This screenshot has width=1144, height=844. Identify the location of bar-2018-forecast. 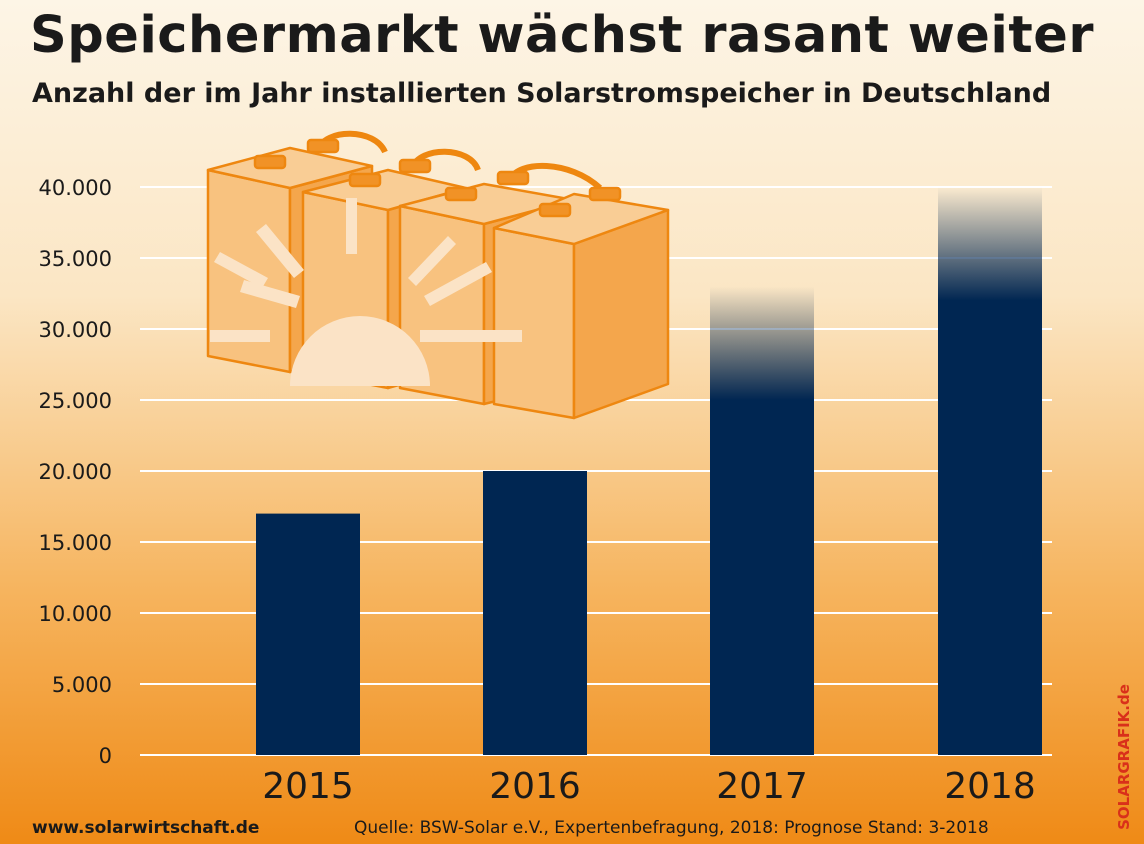
(990, 244).